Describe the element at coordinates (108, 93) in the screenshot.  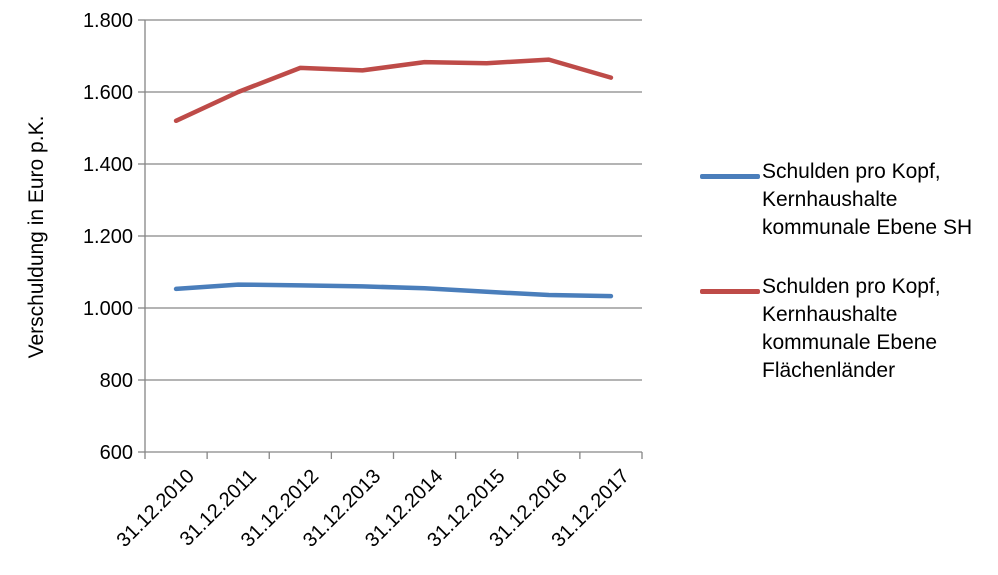
I see `y-tick-label: 1.600` at that location.